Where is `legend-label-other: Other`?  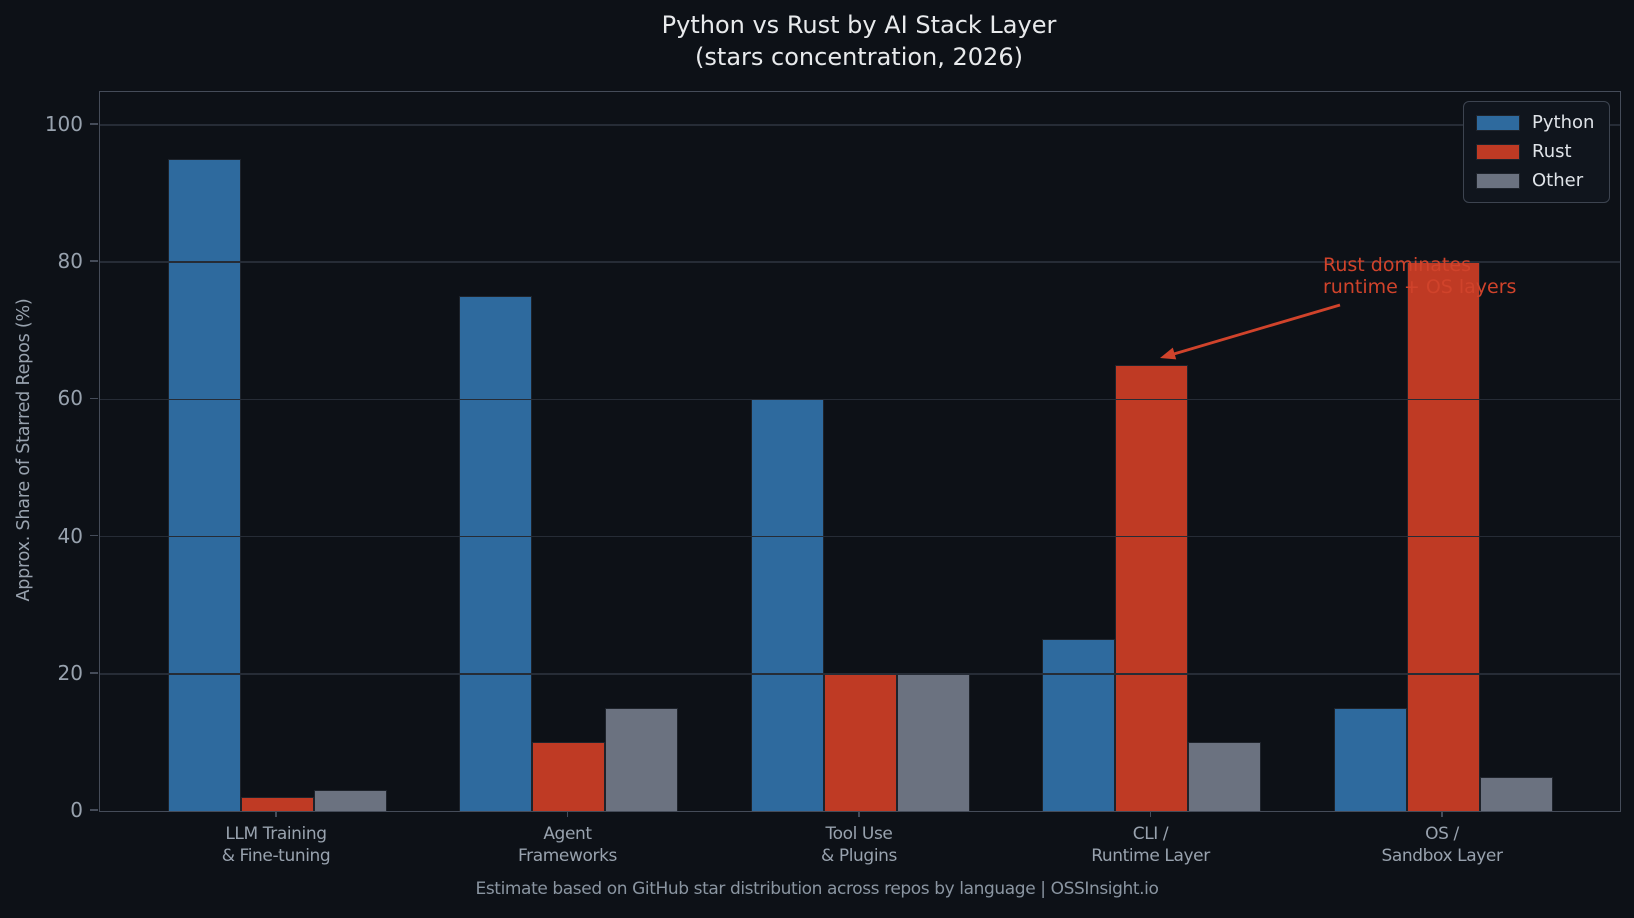
legend-label-other: Other is located at coordinates (1558, 180).